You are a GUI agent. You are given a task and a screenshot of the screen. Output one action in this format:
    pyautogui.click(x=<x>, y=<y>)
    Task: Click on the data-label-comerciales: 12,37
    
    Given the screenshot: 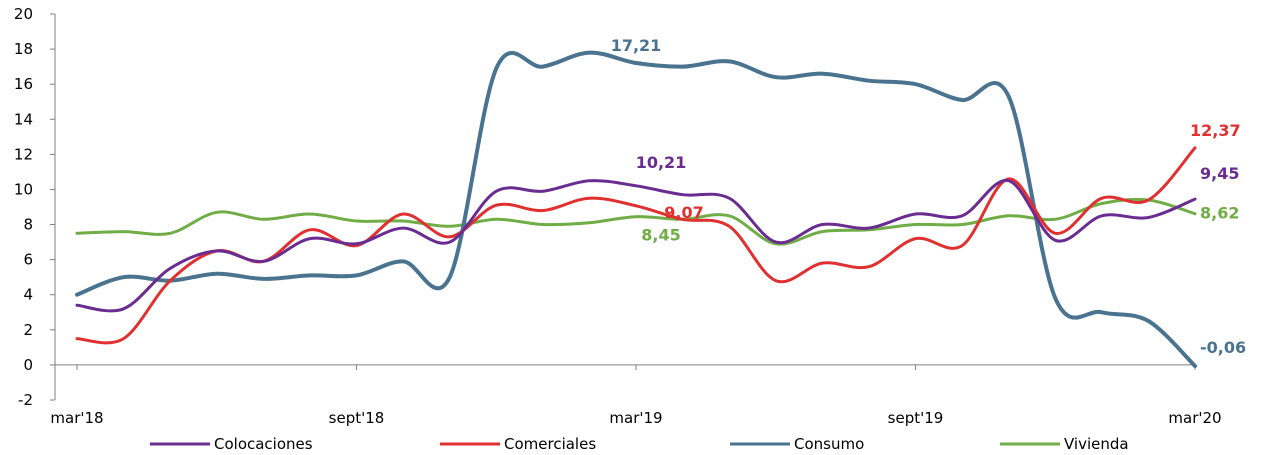 What is the action you would take?
    pyautogui.click(x=1215, y=130)
    